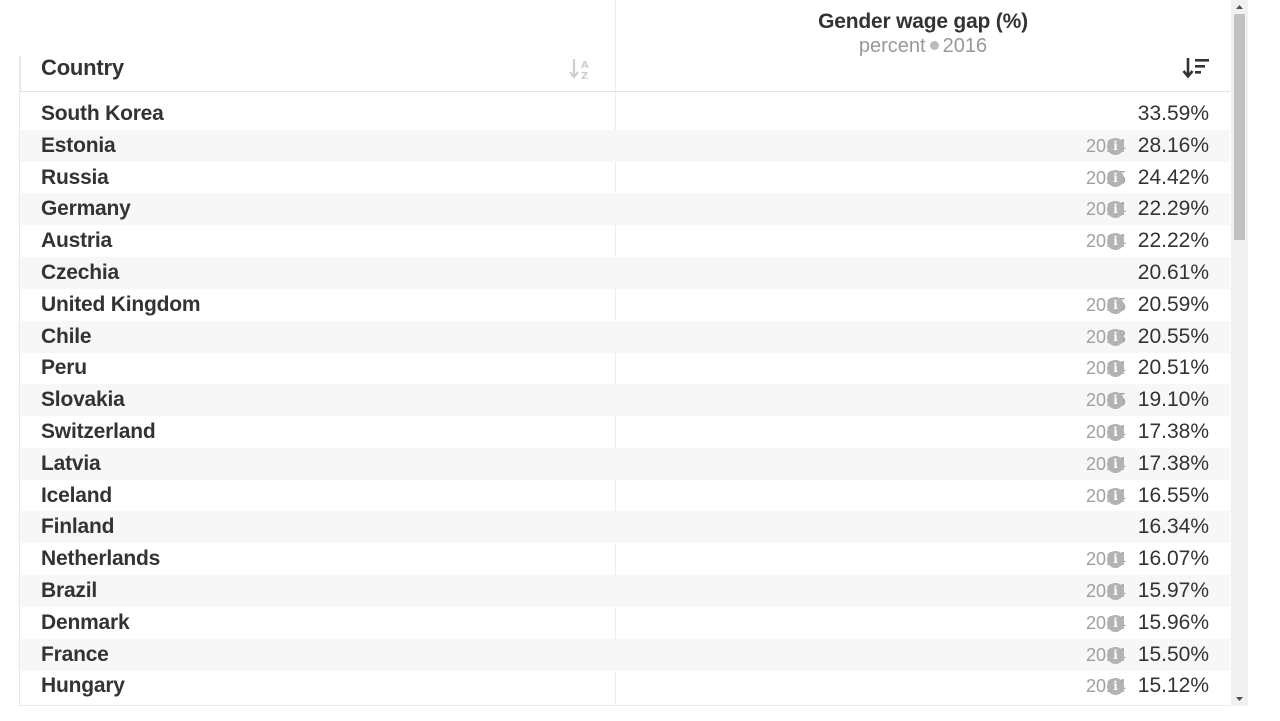  I want to click on header-divider, so click(625, 91).